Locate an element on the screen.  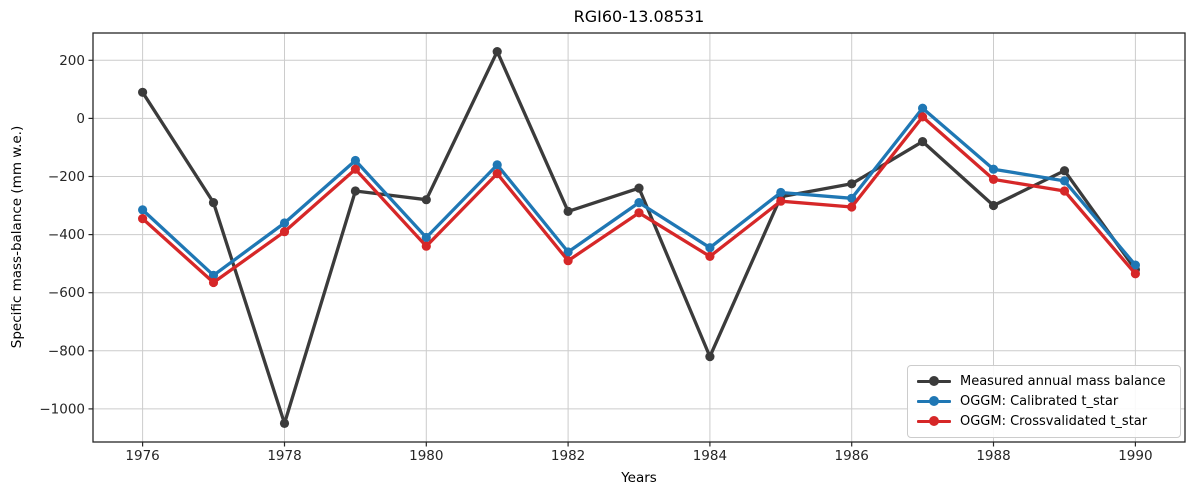
svg-text: 1988 is located at coordinates (993, 456).